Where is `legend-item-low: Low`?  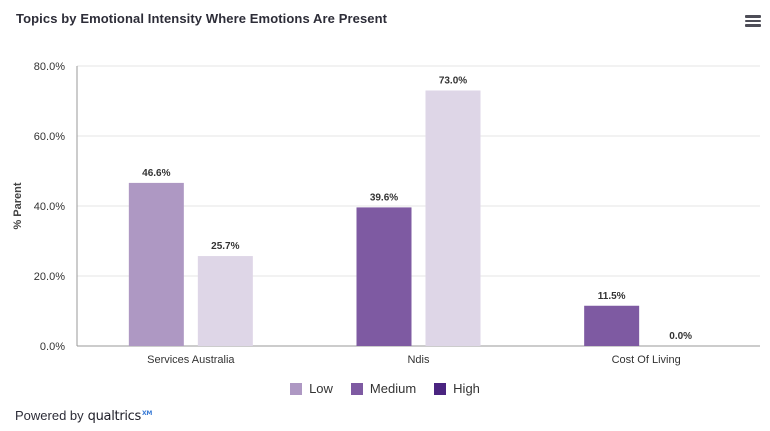 legend-item-low: Low is located at coordinates (311, 388).